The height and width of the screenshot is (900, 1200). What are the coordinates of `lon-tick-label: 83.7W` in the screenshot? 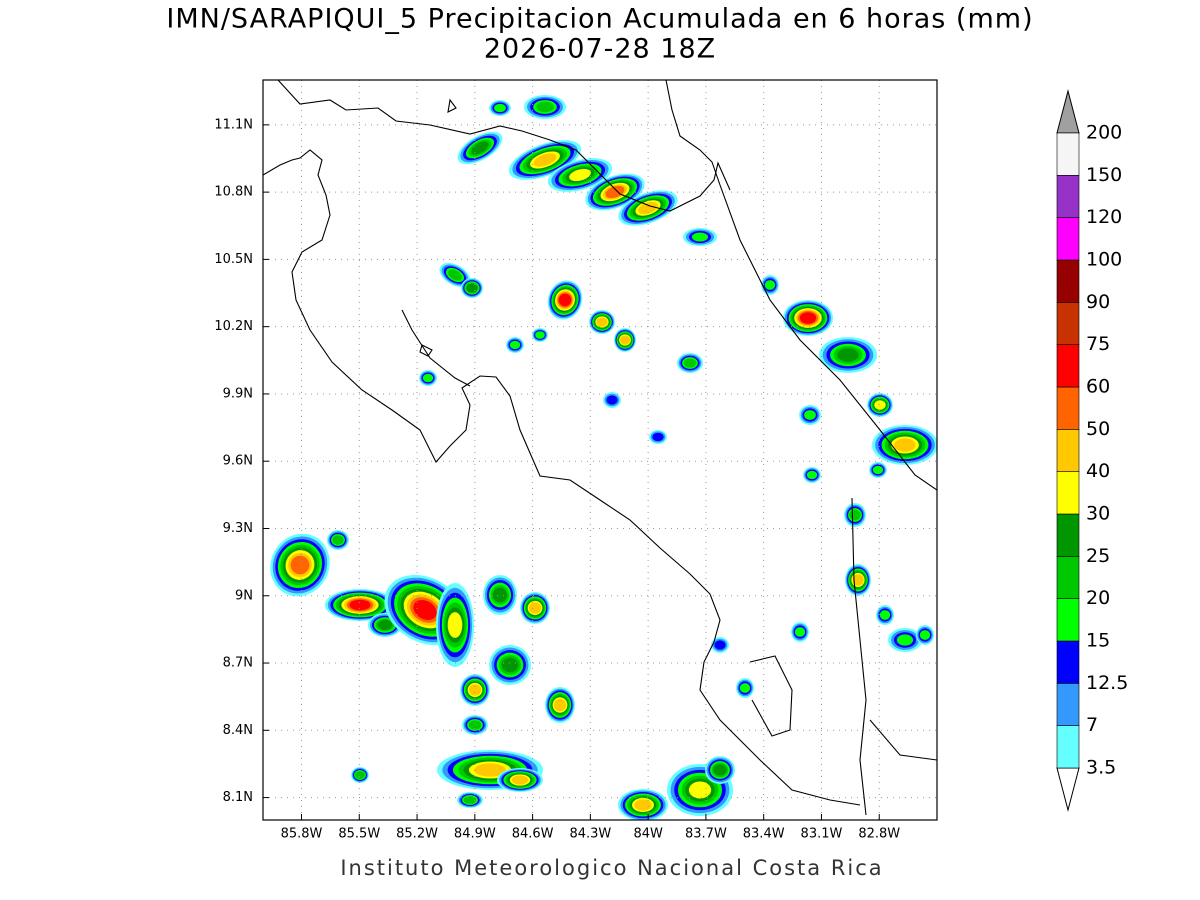 It's located at (706, 834).